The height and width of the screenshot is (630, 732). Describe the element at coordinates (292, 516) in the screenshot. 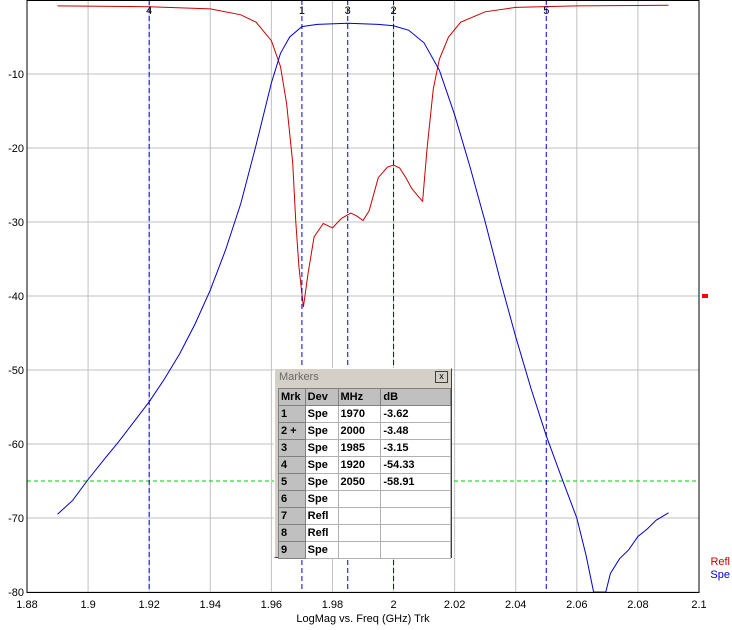

I see `cell-mrk: 7` at that location.